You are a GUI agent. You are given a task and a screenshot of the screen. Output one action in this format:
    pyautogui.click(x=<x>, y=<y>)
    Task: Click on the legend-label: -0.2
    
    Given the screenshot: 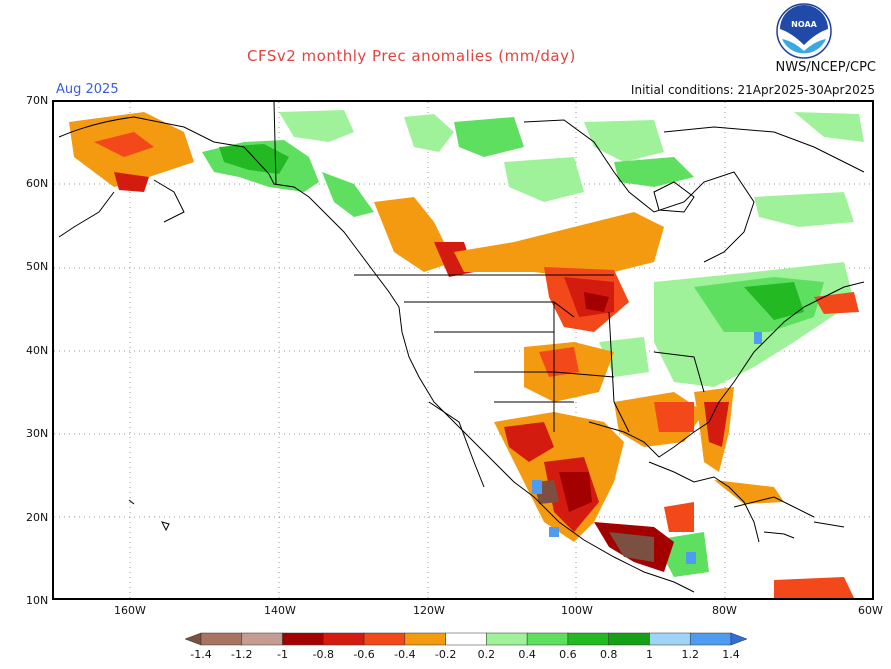 What is the action you would take?
    pyautogui.click(x=445, y=654)
    